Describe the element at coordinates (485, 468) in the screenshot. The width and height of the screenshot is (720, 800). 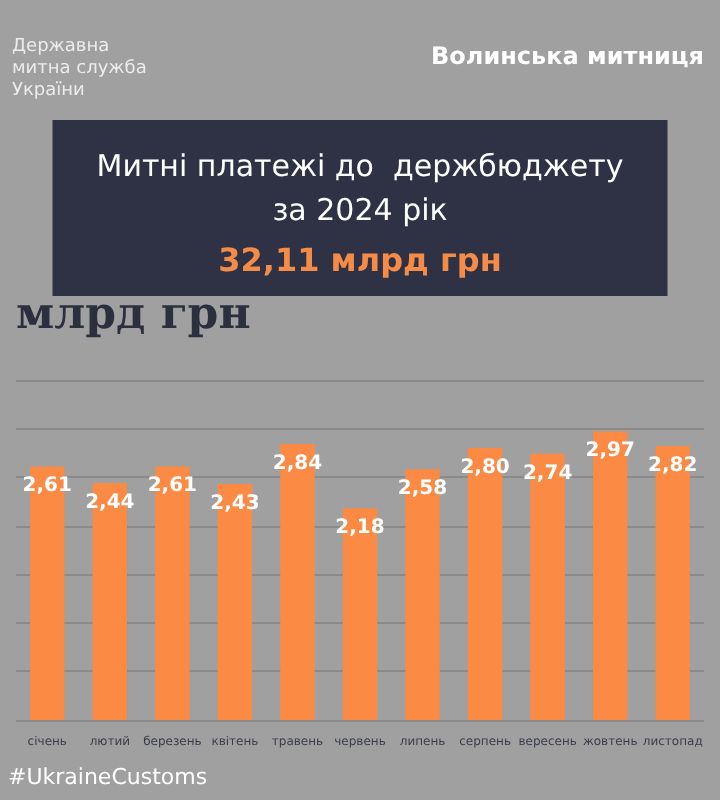
I see `data-label: 2,80` at that location.